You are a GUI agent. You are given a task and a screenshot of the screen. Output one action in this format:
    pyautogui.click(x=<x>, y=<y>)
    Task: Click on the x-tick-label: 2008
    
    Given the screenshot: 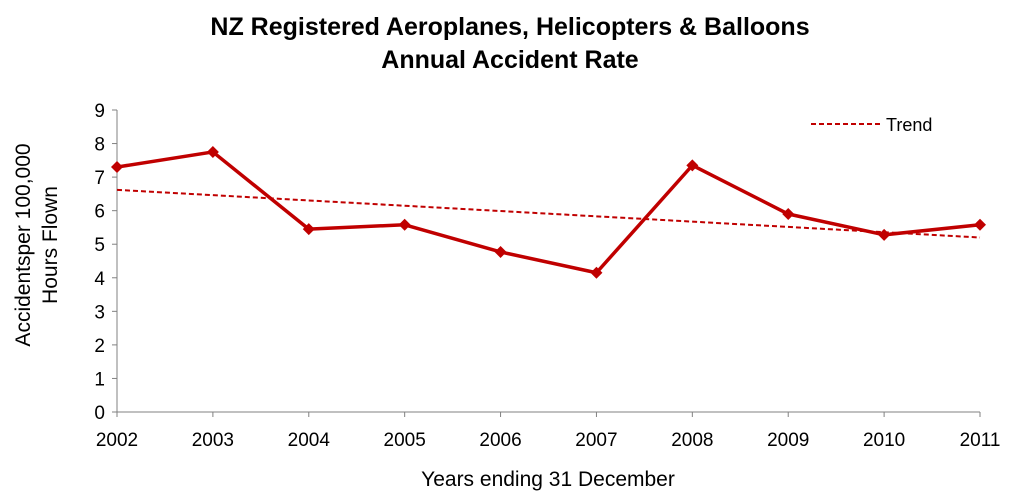 What is the action you would take?
    pyautogui.click(x=692, y=440)
    